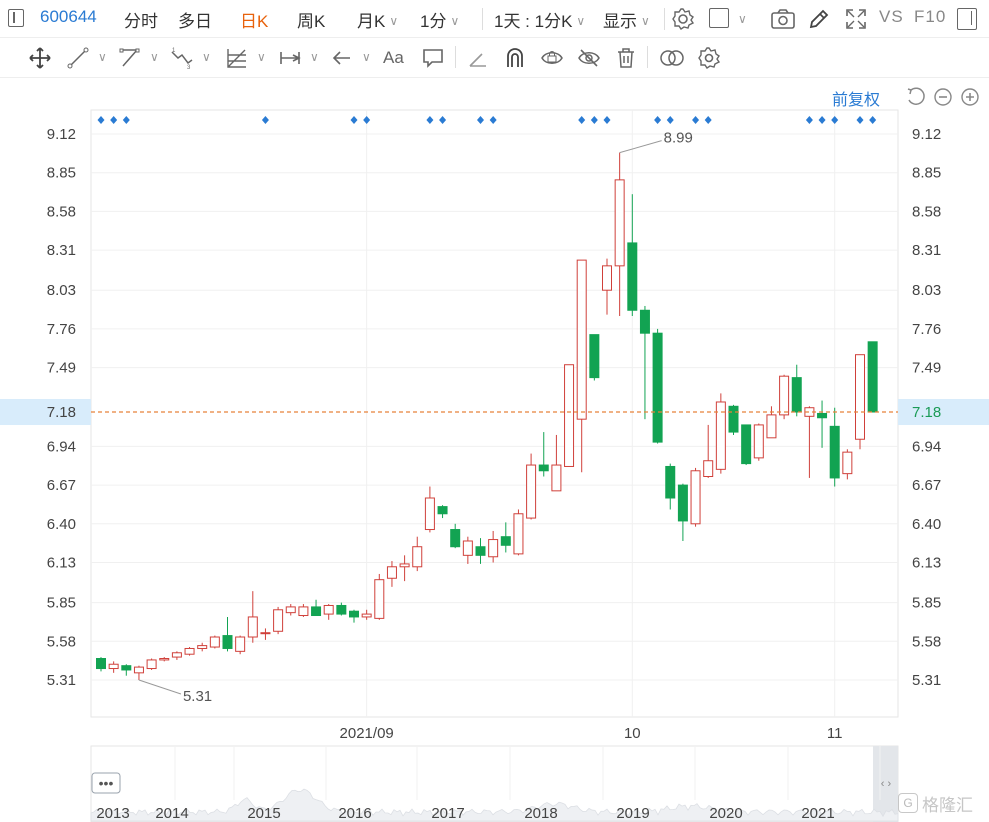 This screenshot has width=989, height=822. What do you see at coordinates (160, 687) in the screenshot?
I see `min-leader-line` at bounding box center [160, 687].